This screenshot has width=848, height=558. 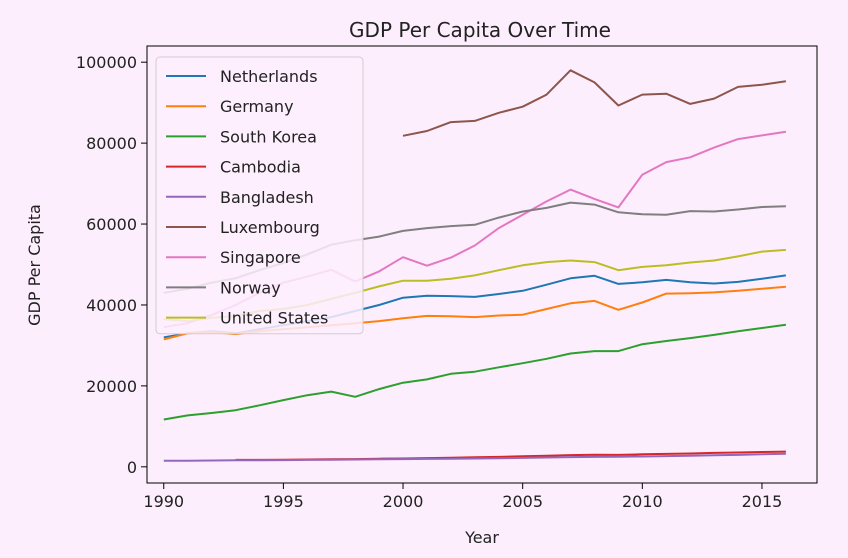 I want to click on legend-label-netherlands: Netherlands, so click(x=269, y=76).